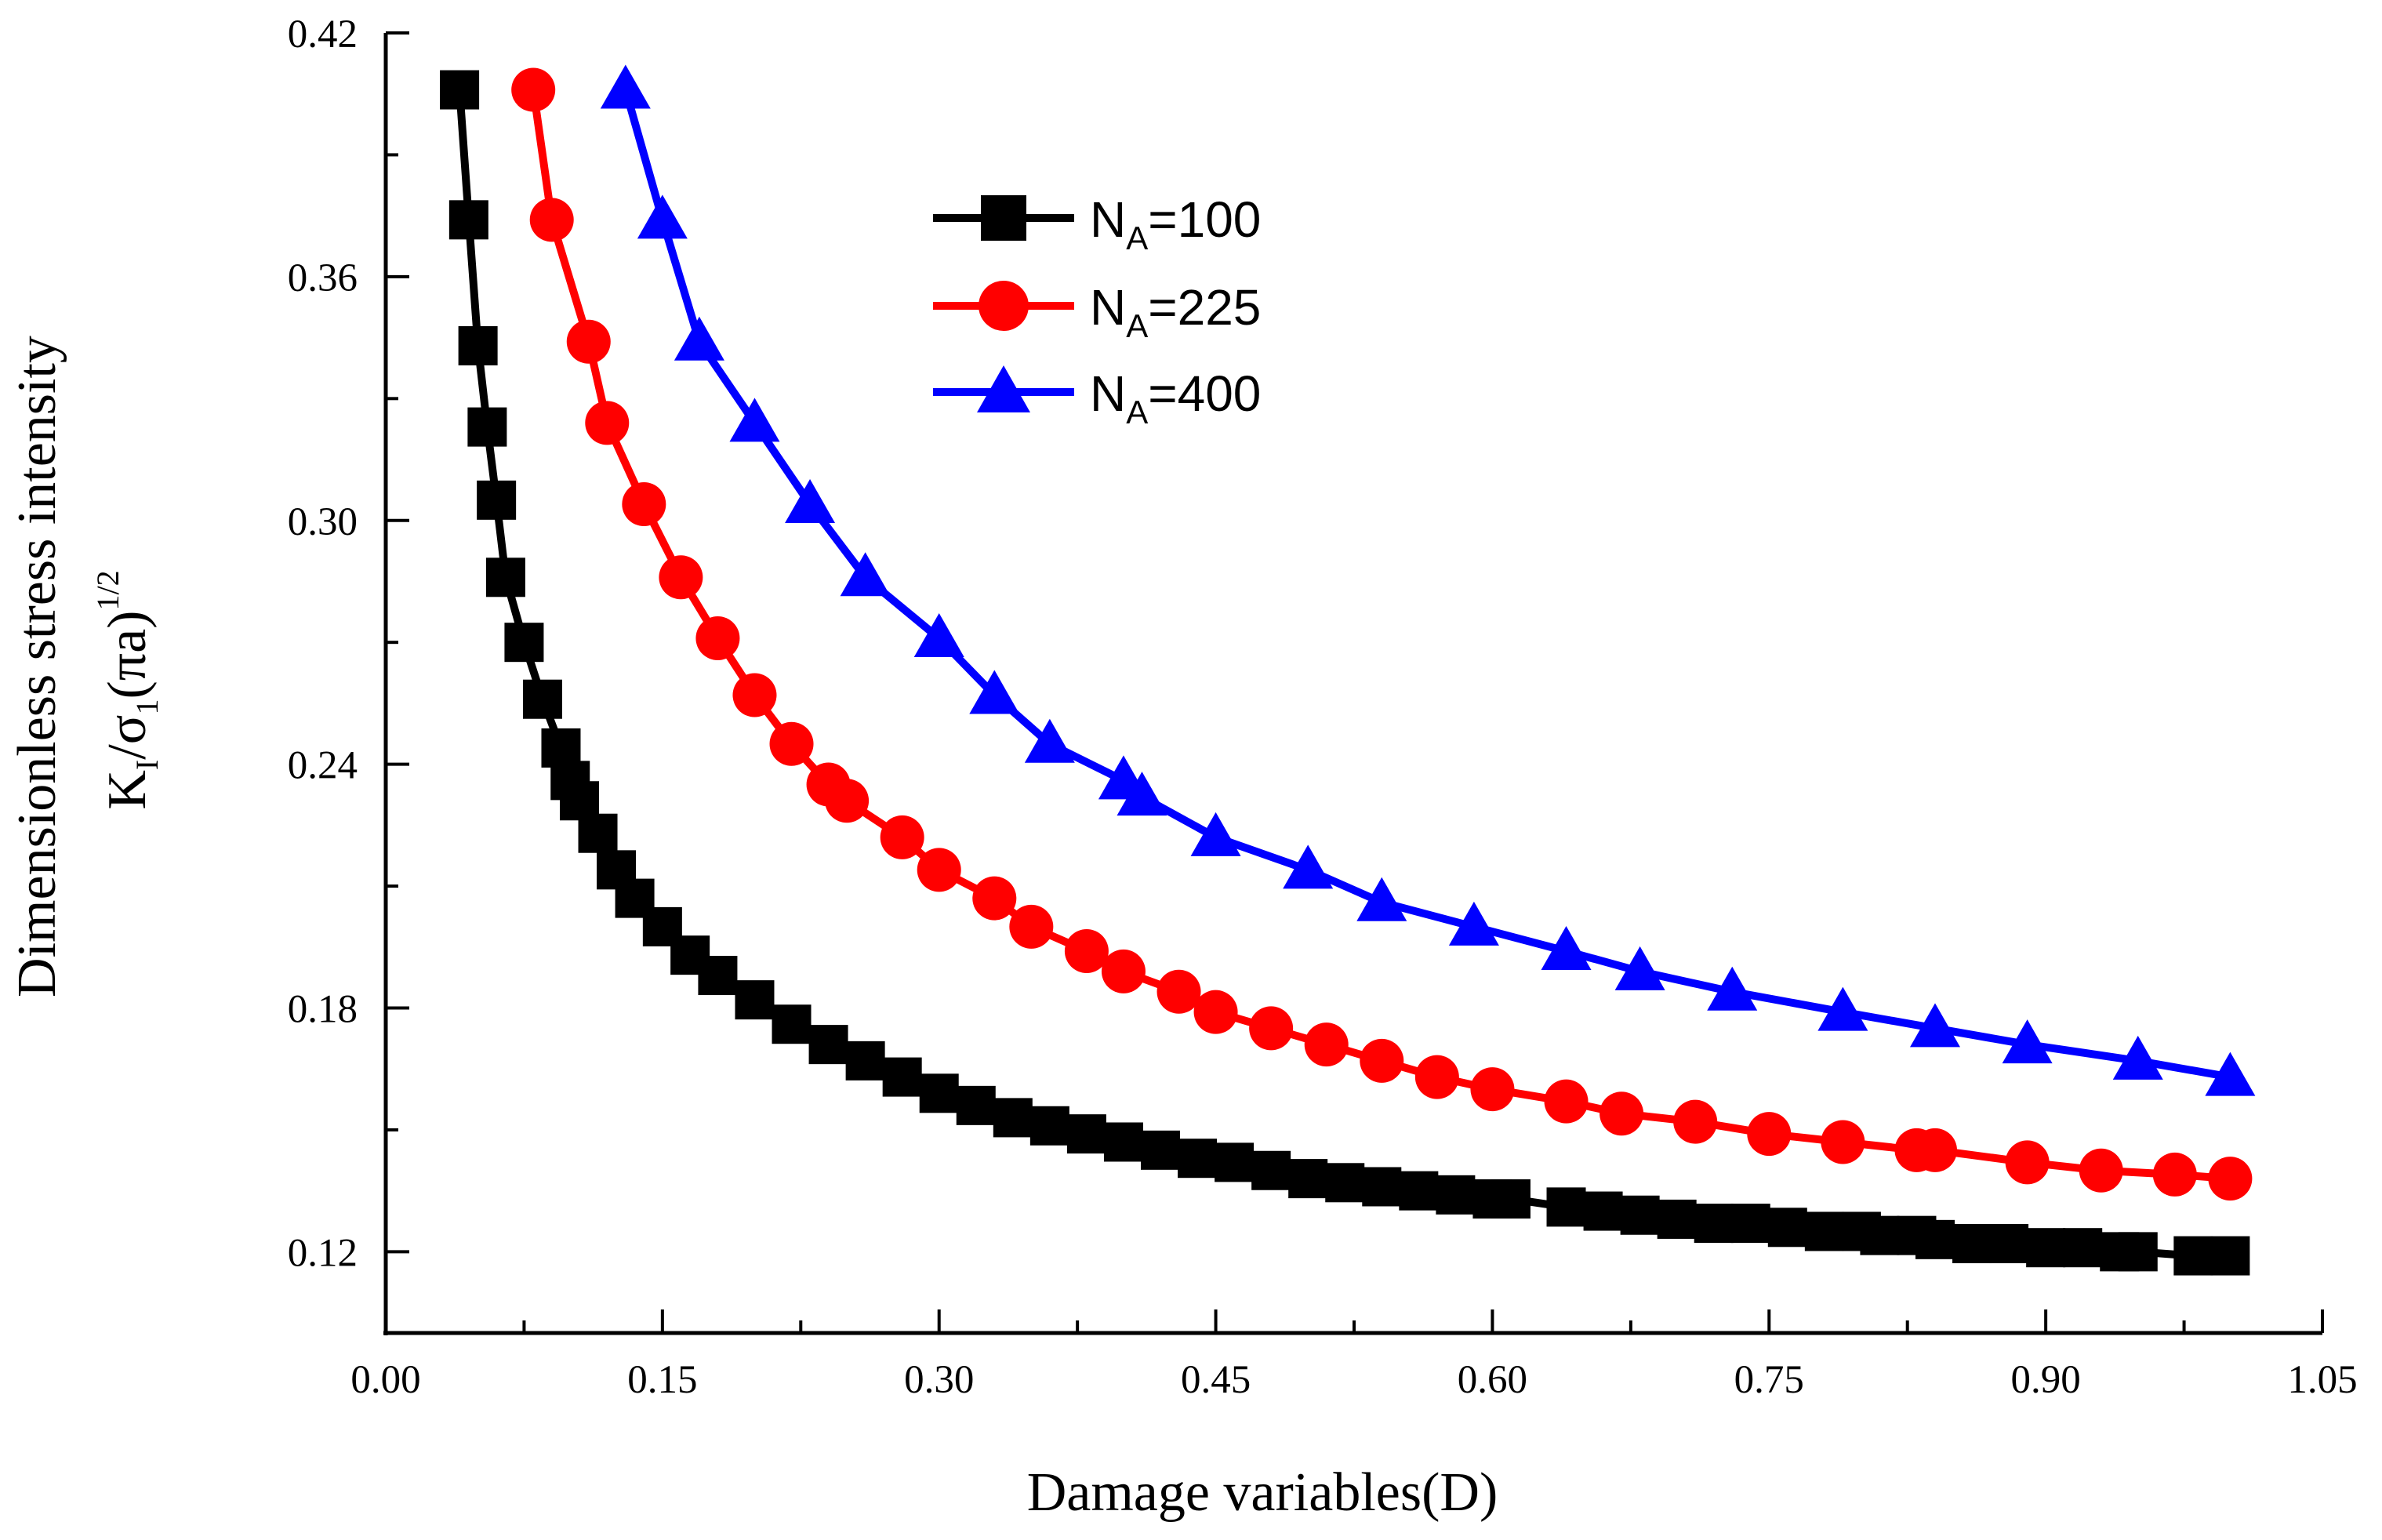 The height and width of the screenshot is (1540, 2382). I want to click on x-axis-title: Damage variables(D), so click(1263, 1492).